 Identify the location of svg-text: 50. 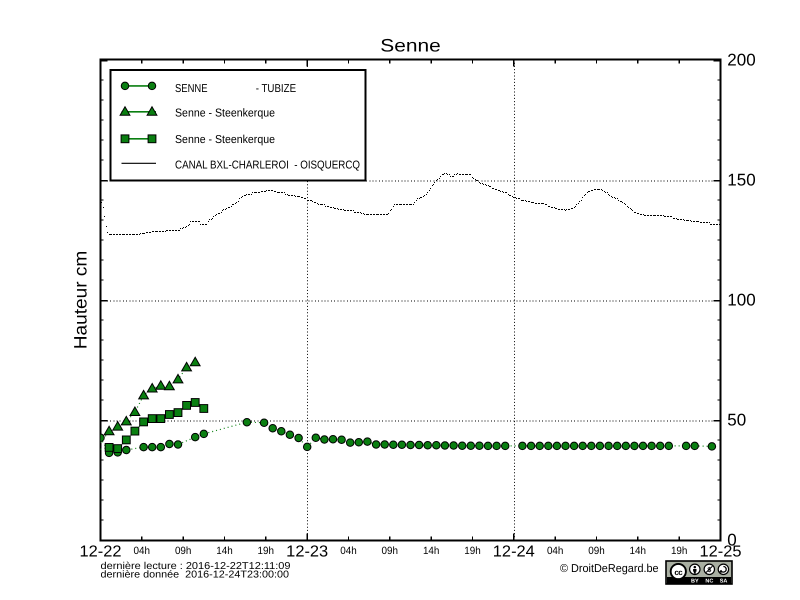
(736, 419).